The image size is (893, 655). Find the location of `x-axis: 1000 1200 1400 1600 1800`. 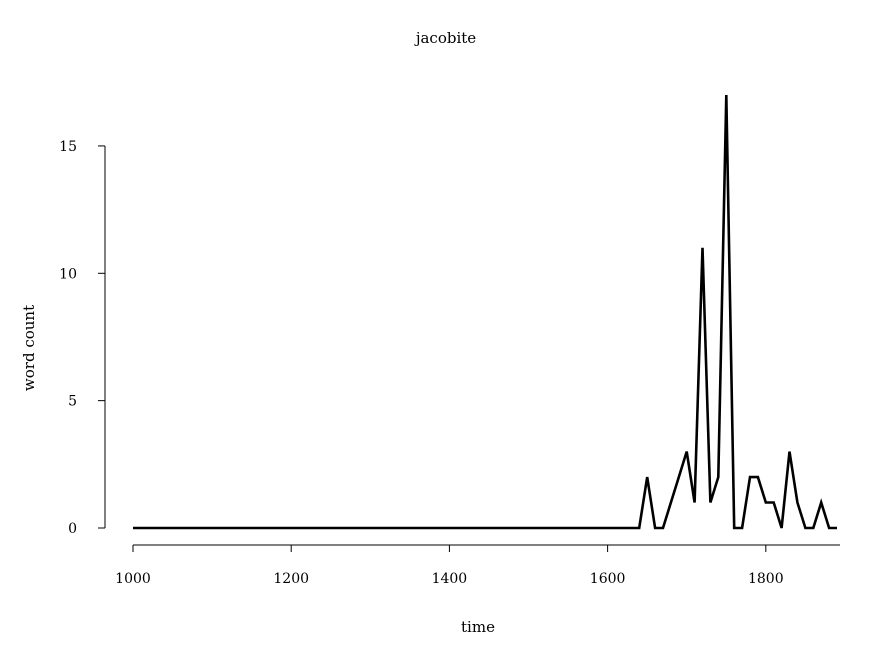

x-axis: 1000 1200 1400 1600 1800 is located at coordinates (477, 565).